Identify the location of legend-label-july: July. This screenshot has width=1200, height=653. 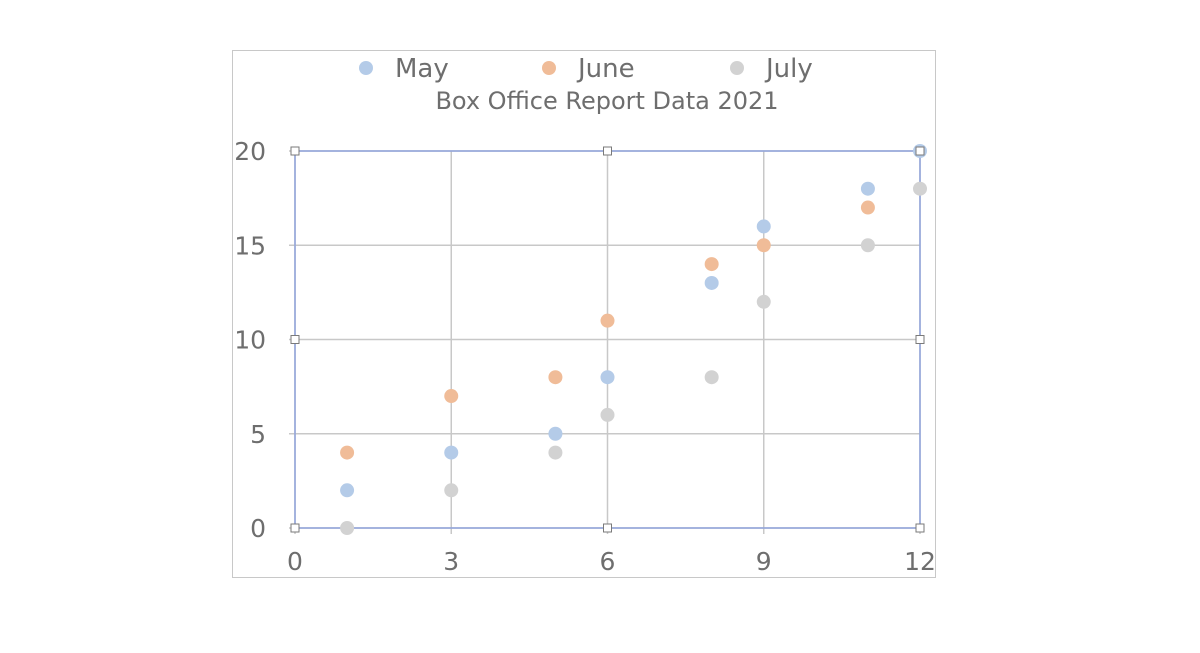
(788, 69).